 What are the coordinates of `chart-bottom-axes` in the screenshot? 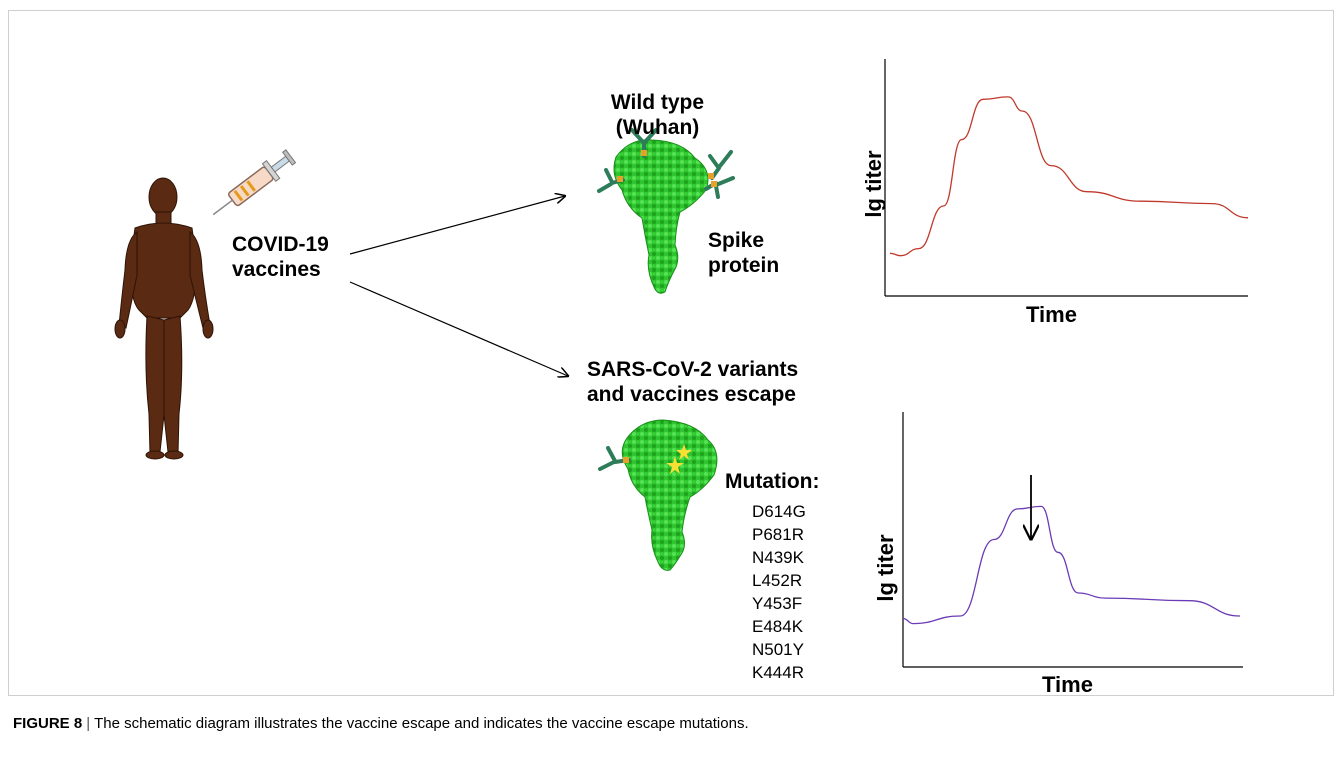 It's located at (1072, 540).